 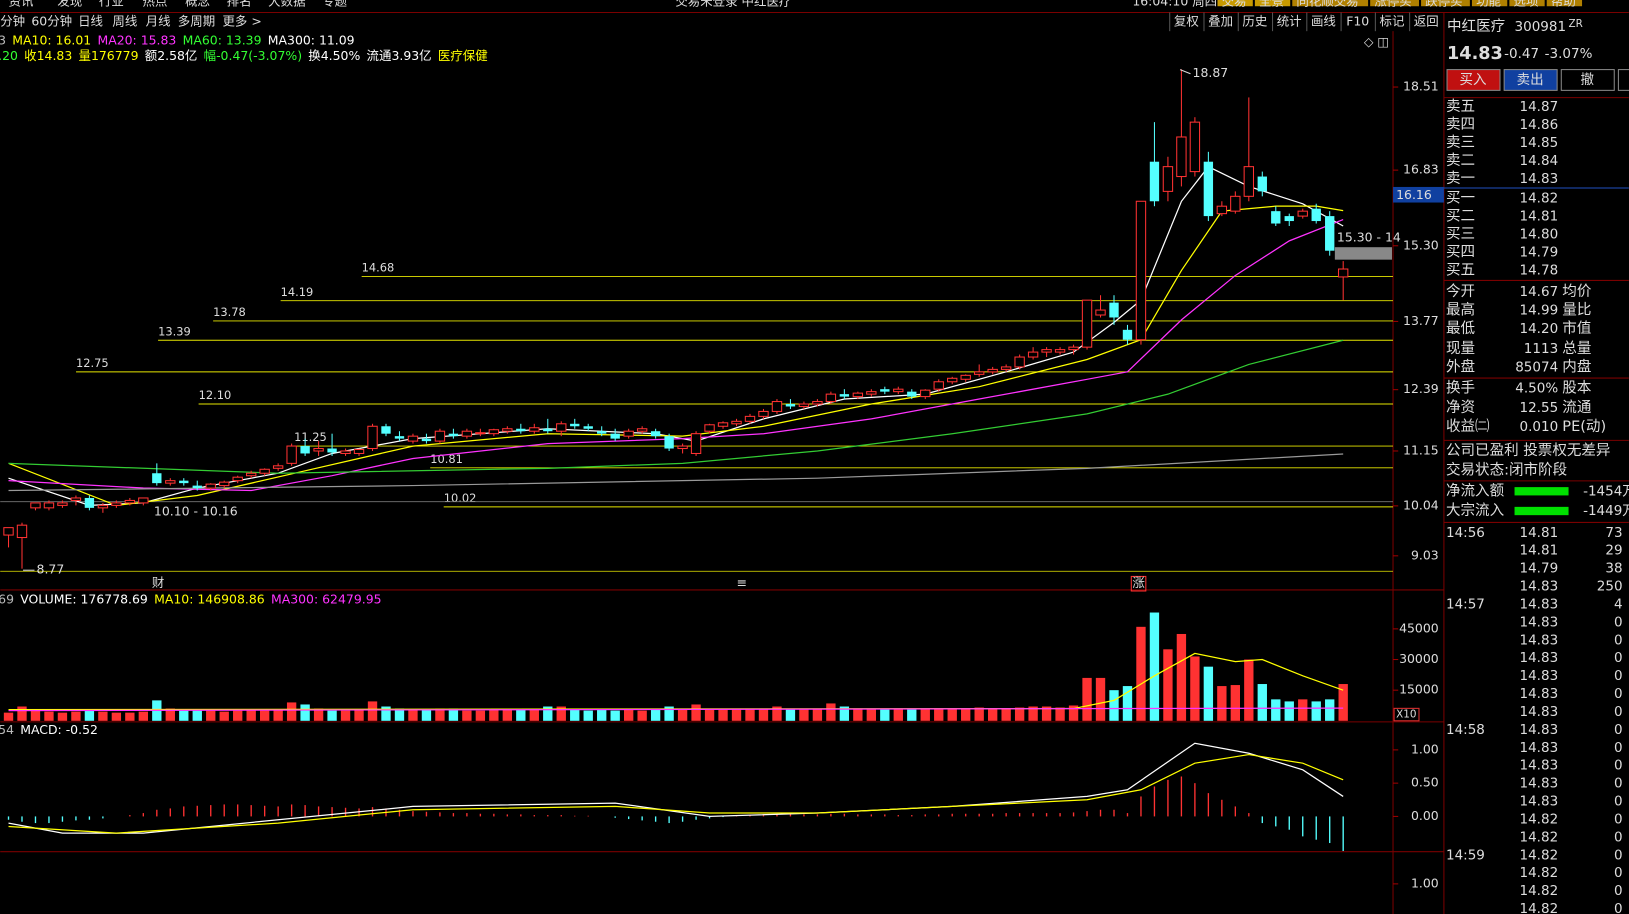 I want to click on top-menu-item: 行业, so click(x=111, y=4).